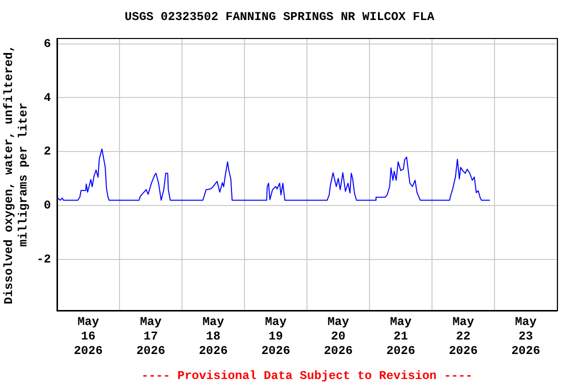  I want to click on y-tick-label: 4, so click(47, 97).